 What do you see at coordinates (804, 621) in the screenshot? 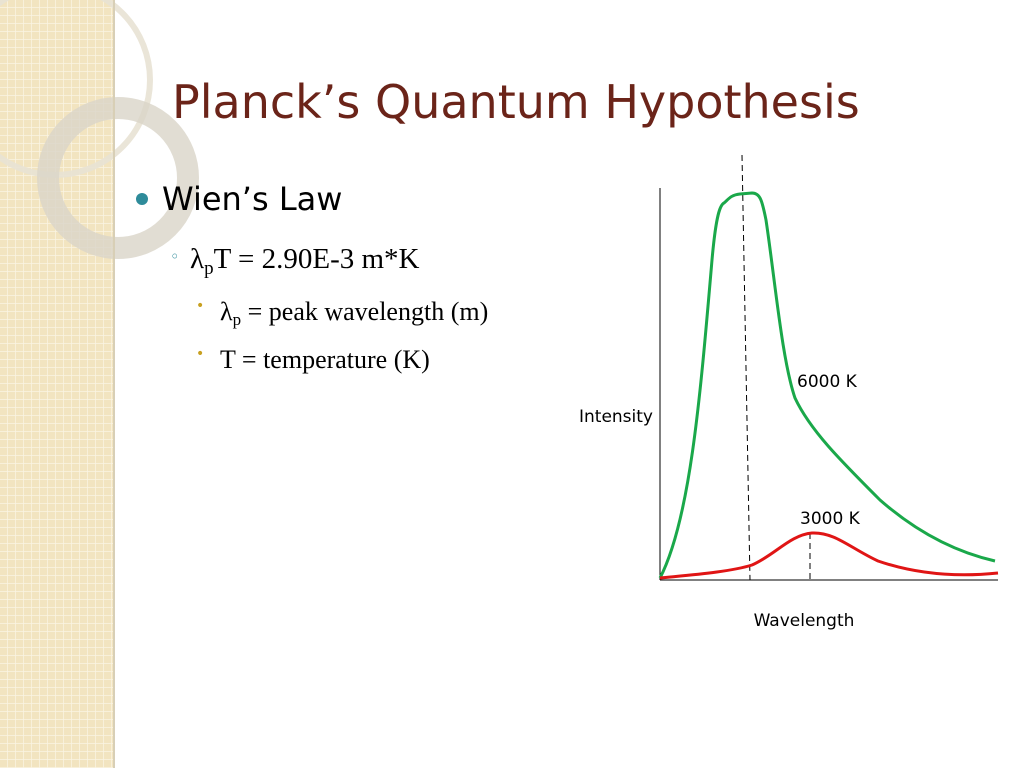
I see `x-axis-label: Wavelength` at bounding box center [804, 621].